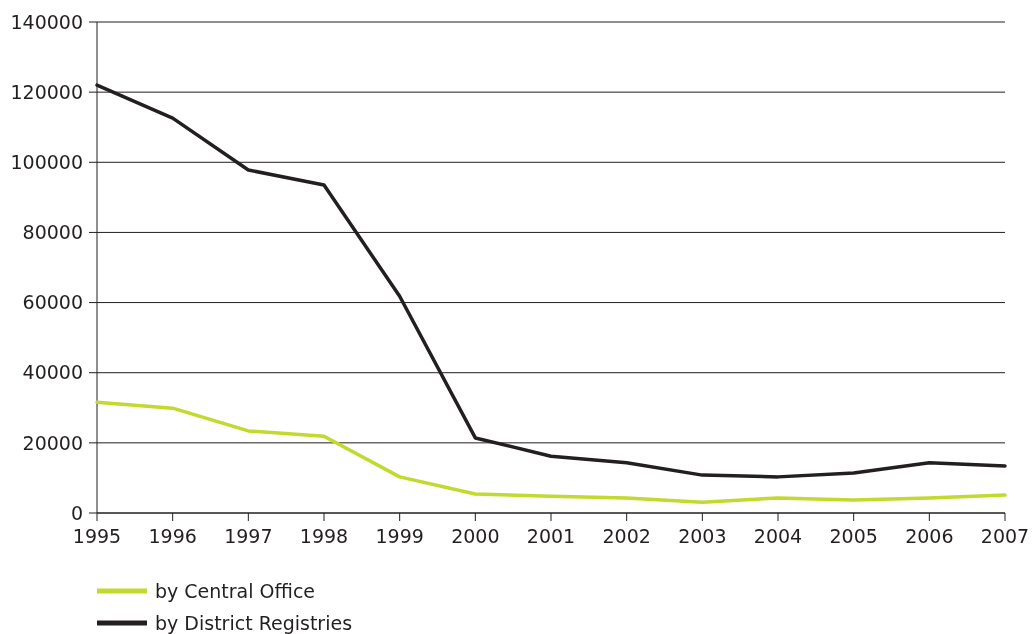  What do you see at coordinates (778, 536) in the screenshot?
I see `x-tick-label: 2004` at bounding box center [778, 536].